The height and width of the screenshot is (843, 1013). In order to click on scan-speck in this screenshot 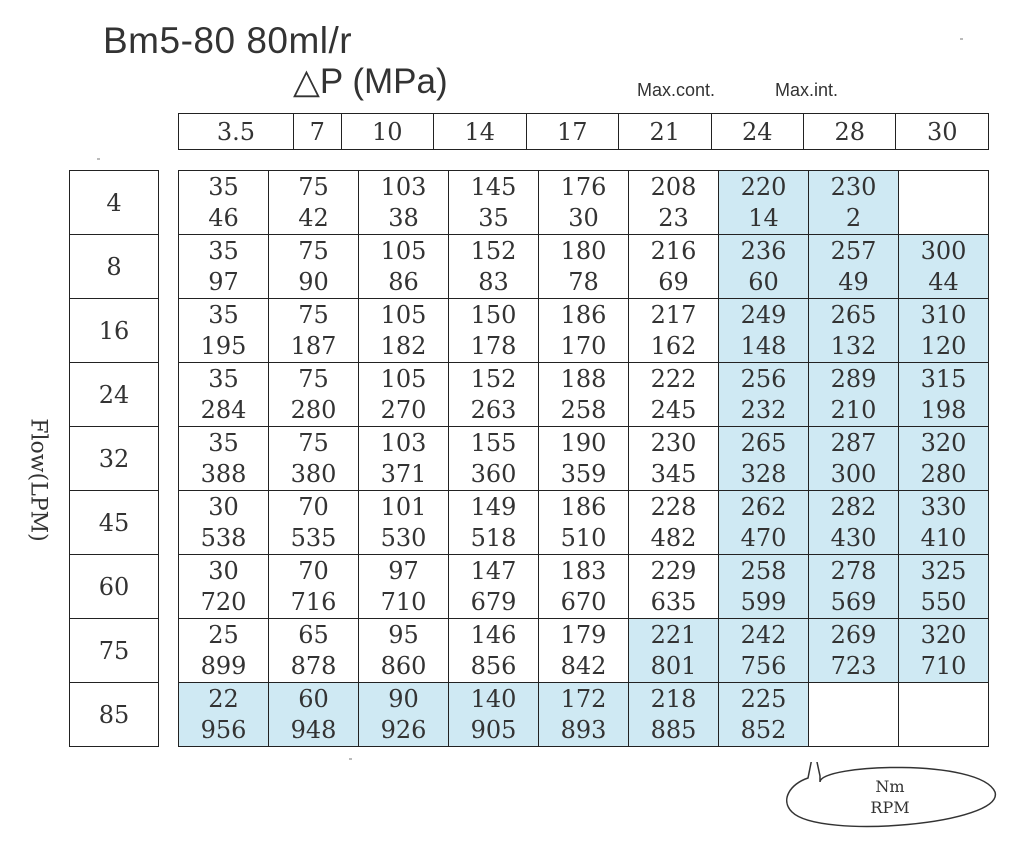, I will do `click(98, 159)`.